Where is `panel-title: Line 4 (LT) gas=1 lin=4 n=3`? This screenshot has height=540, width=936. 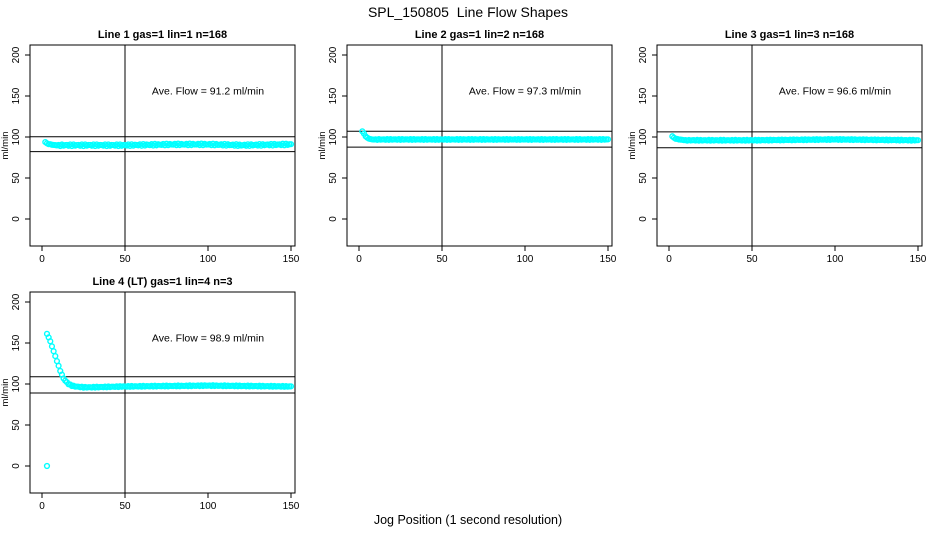
panel-title: Line 4 (LT) gas=1 lin=4 n=3 is located at coordinates (162, 282).